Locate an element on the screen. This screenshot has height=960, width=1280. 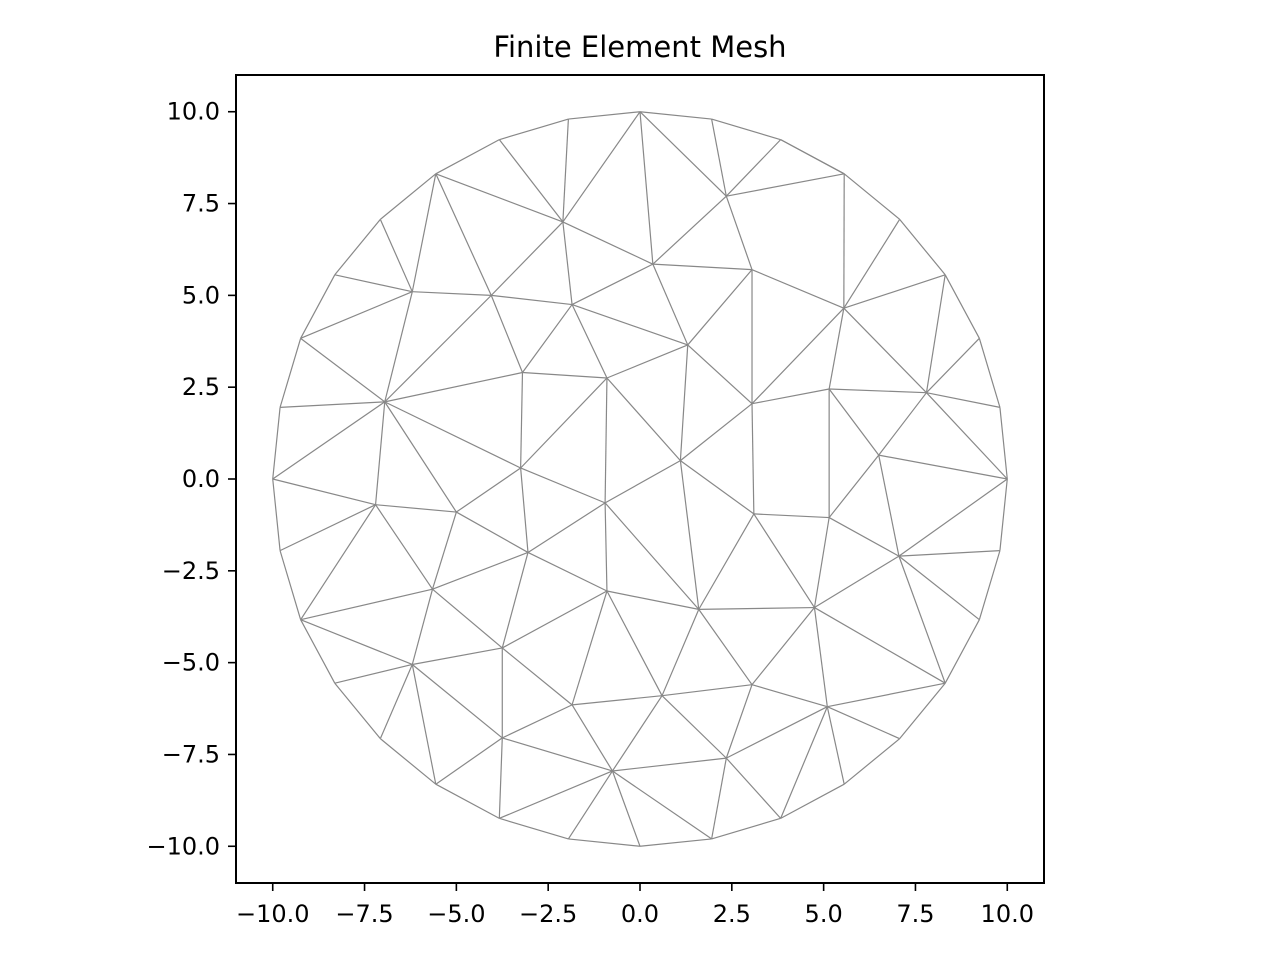
y-tick-label: −10.0 is located at coordinates (183, 846).